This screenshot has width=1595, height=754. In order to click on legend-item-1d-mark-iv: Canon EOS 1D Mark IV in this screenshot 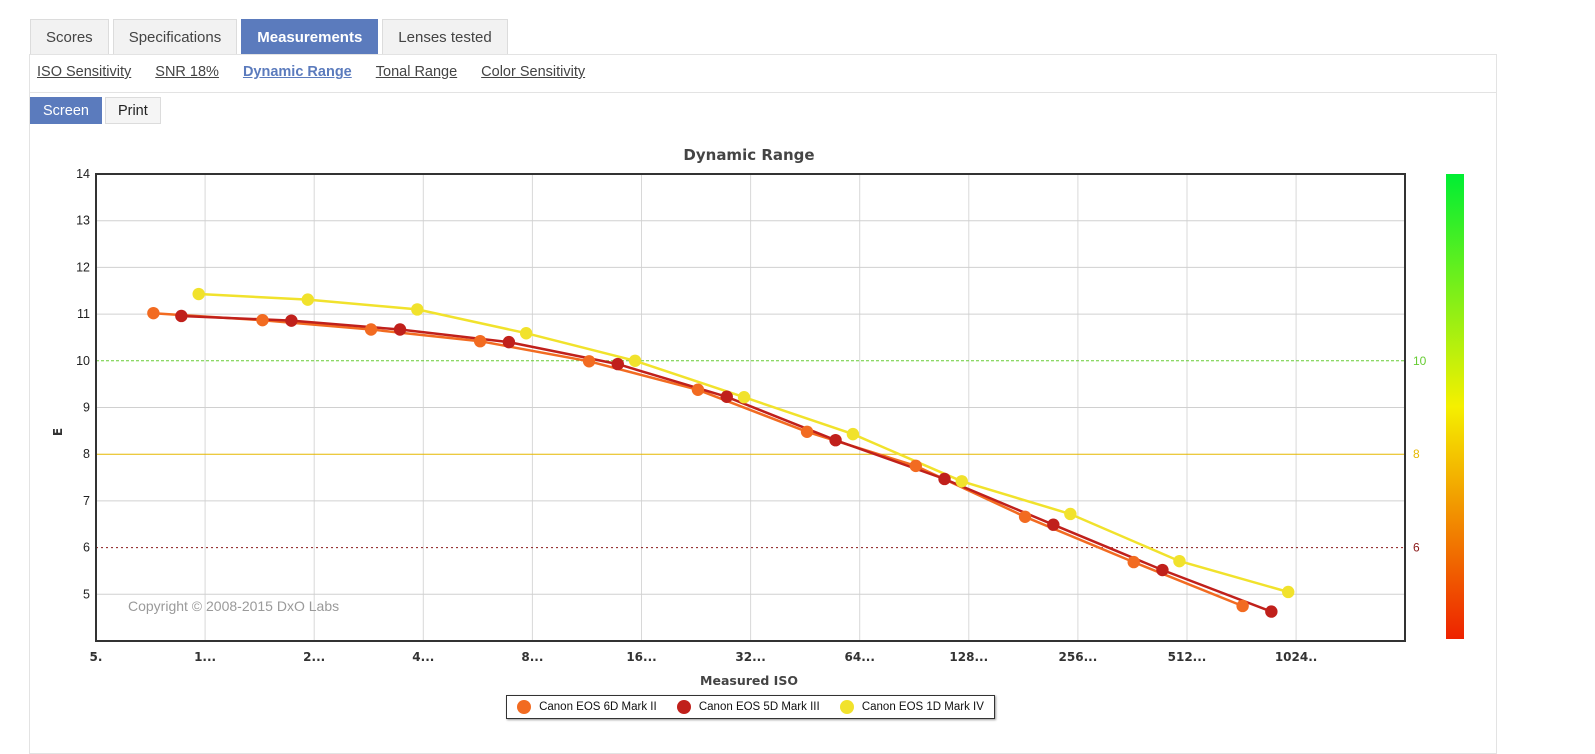, I will do `click(911, 707)`.